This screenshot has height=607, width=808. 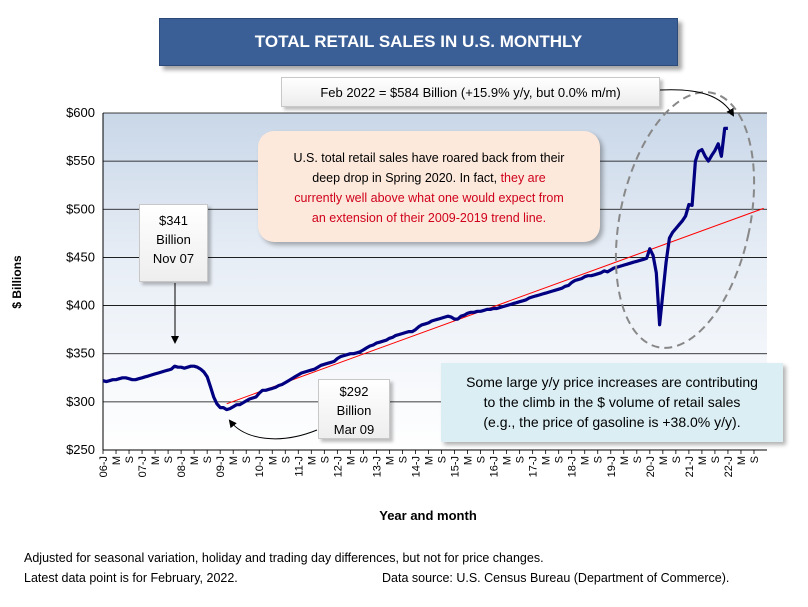 What do you see at coordinates (80, 112) in the screenshot?
I see `y-tick-label: $600` at bounding box center [80, 112].